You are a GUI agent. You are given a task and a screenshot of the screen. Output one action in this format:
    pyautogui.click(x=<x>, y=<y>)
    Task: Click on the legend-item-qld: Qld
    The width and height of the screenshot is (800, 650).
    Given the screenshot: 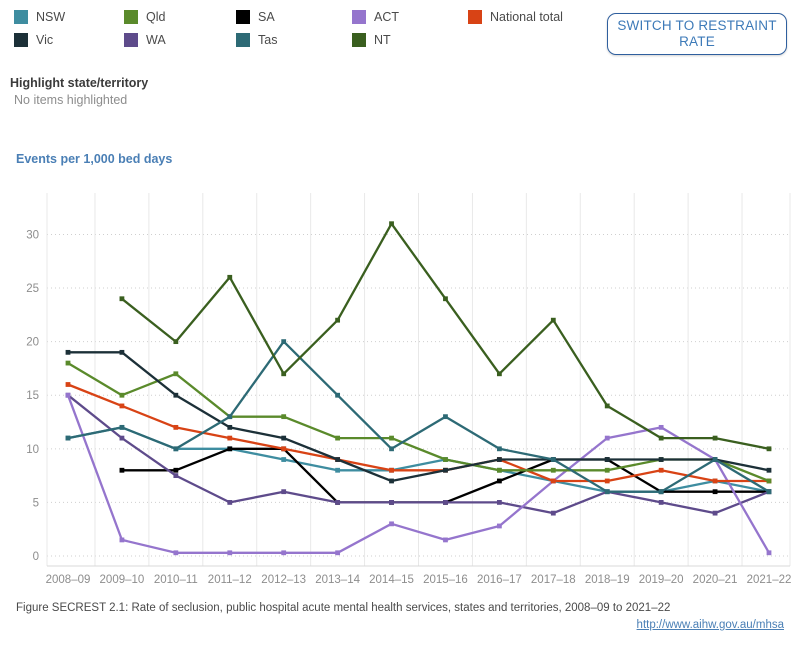 What is the action you would take?
    pyautogui.click(x=144, y=17)
    